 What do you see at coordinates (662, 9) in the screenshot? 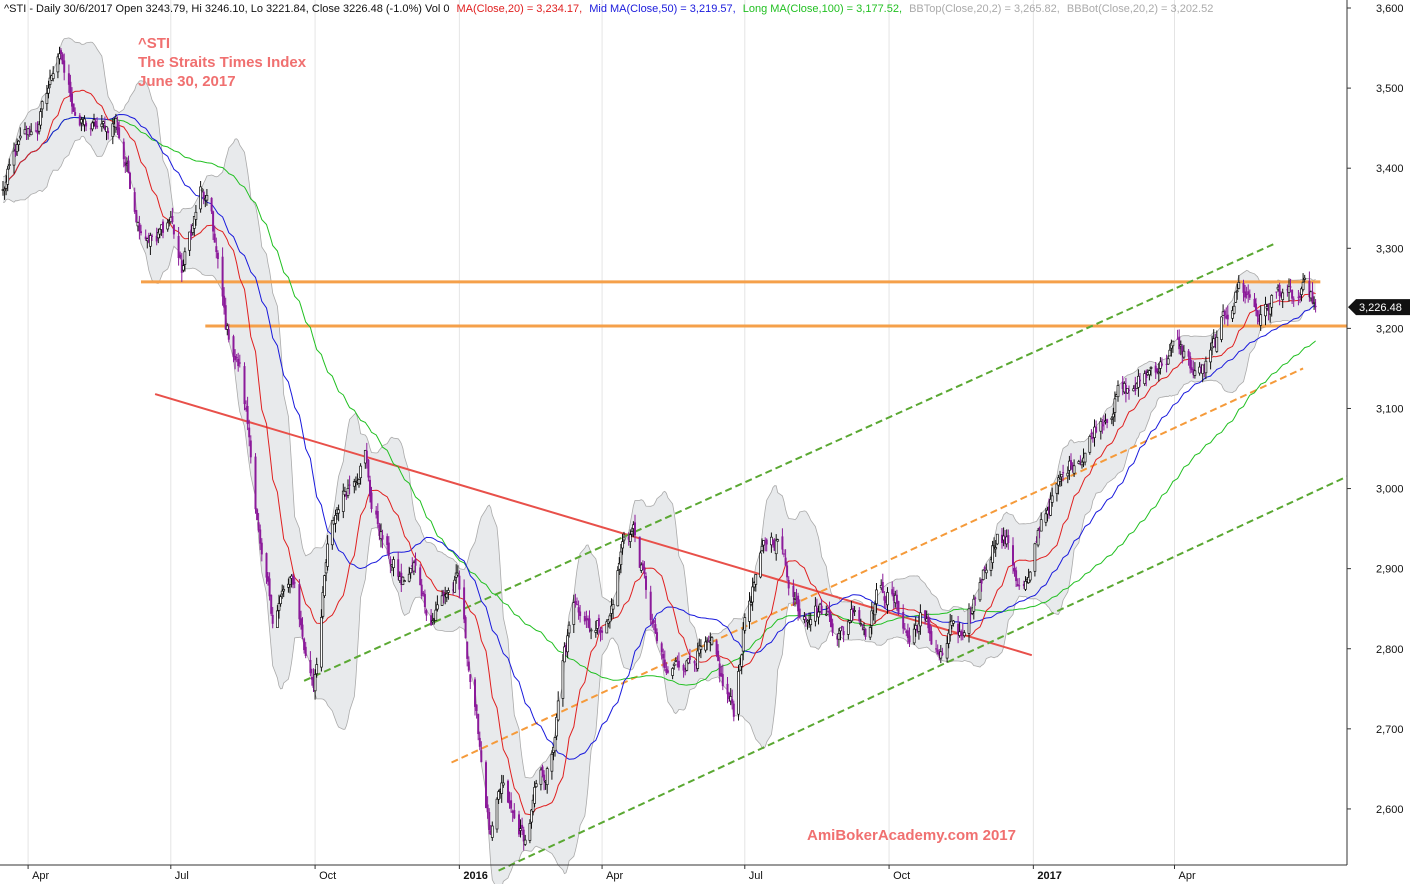
I see `header-ma50: Mid MA(Close,50) = 3,219.57,` at bounding box center [662, 9].